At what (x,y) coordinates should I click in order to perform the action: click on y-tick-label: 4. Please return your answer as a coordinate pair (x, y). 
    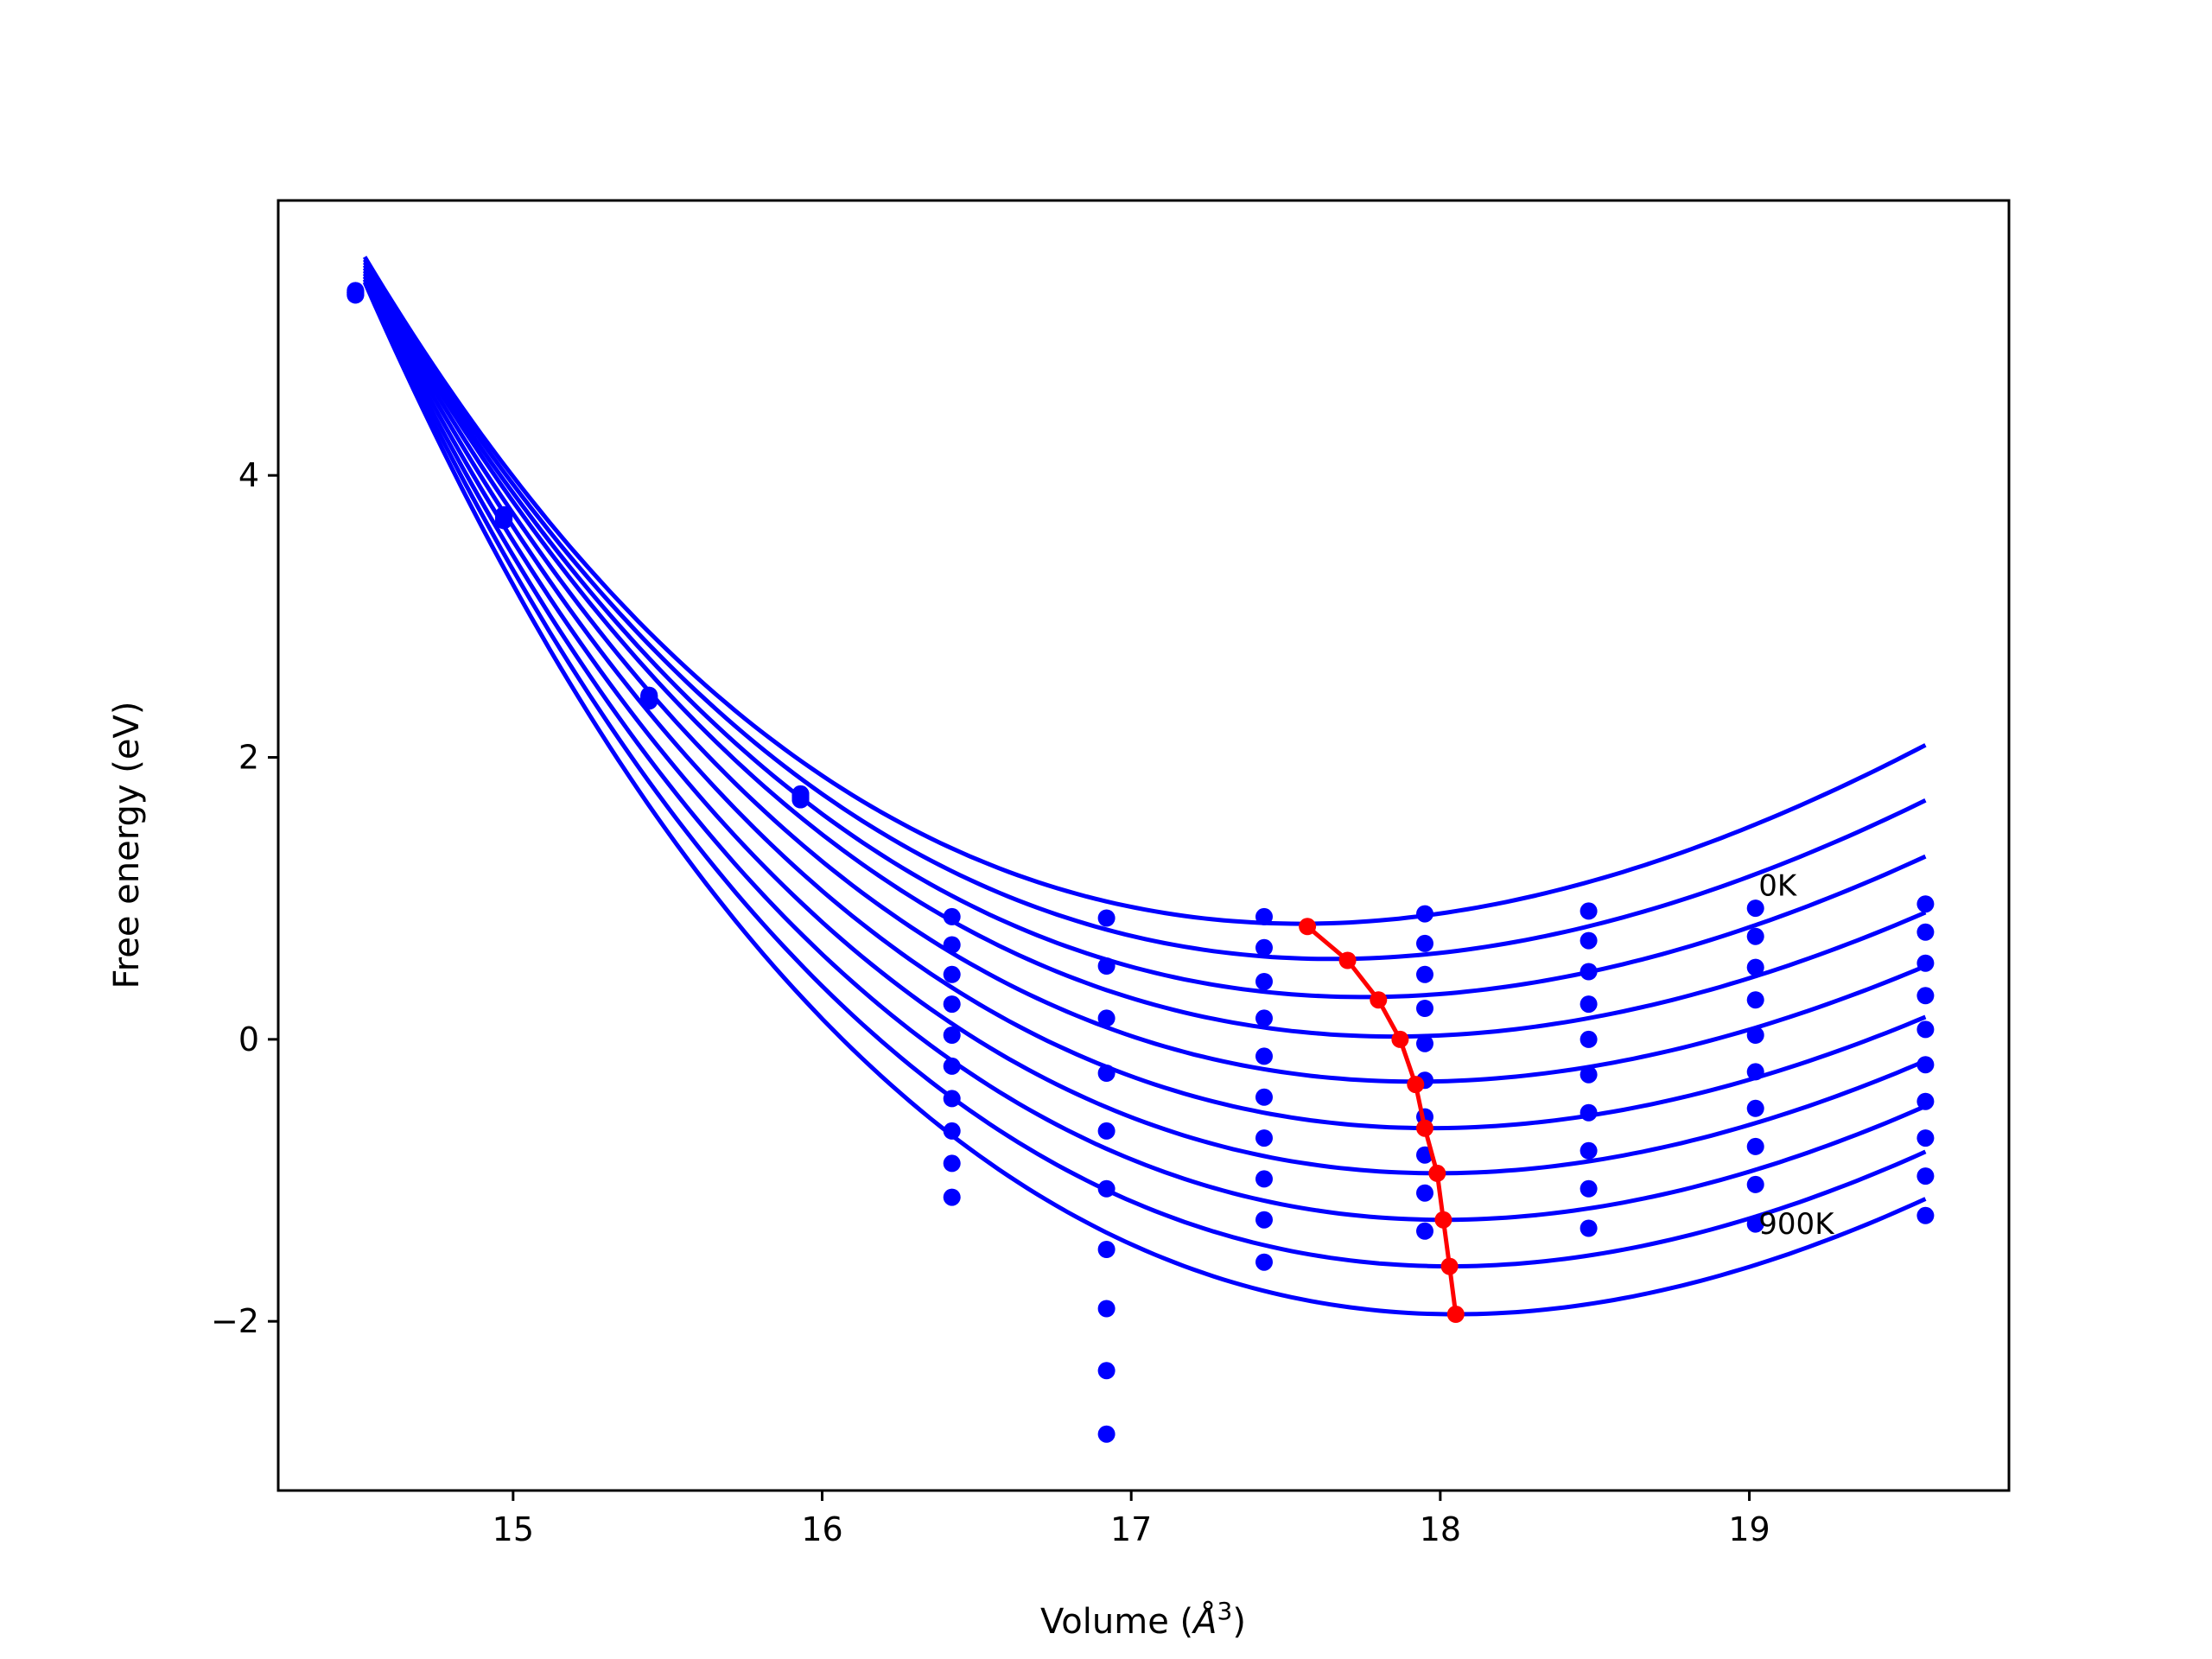
    Looking at the image, I should click on (248, 475).